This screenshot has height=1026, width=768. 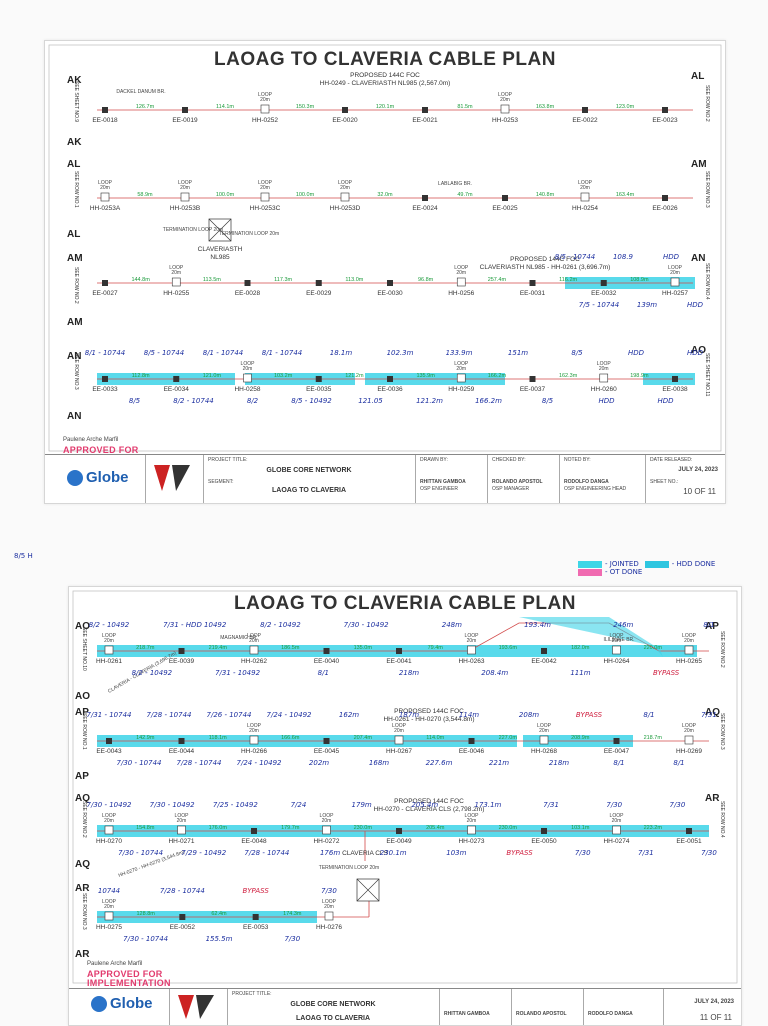 I want to click on segment-length: 135.0m, so click(x=363, y=648).